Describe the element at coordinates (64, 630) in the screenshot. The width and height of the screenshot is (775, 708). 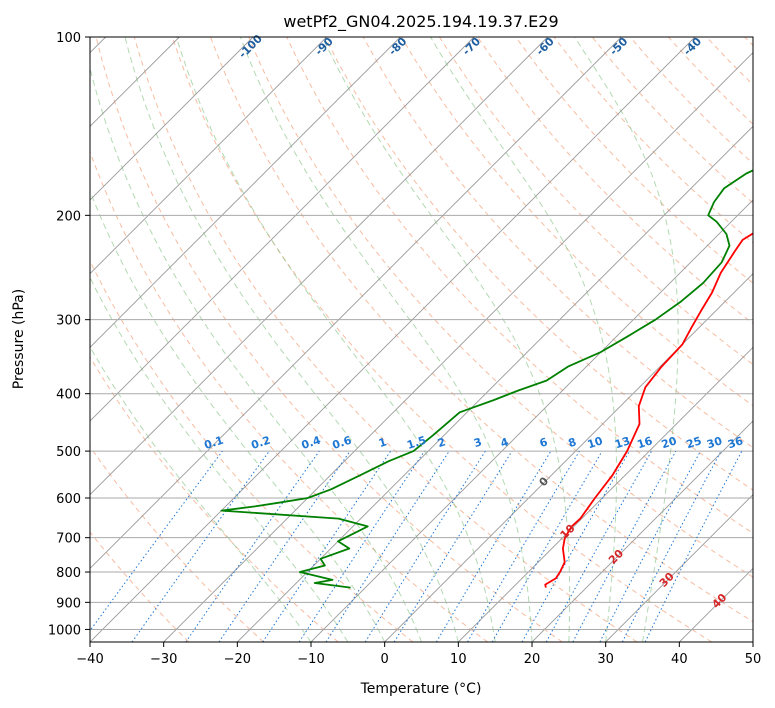
I see `y-tick-label: 1000` at that location.